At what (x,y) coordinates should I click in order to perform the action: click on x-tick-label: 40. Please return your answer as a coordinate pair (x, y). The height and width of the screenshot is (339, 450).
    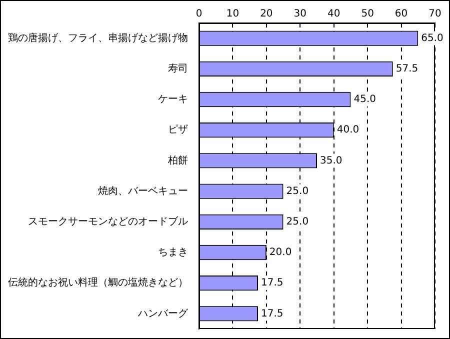
    Looking at the image, I should click on (333, 14).